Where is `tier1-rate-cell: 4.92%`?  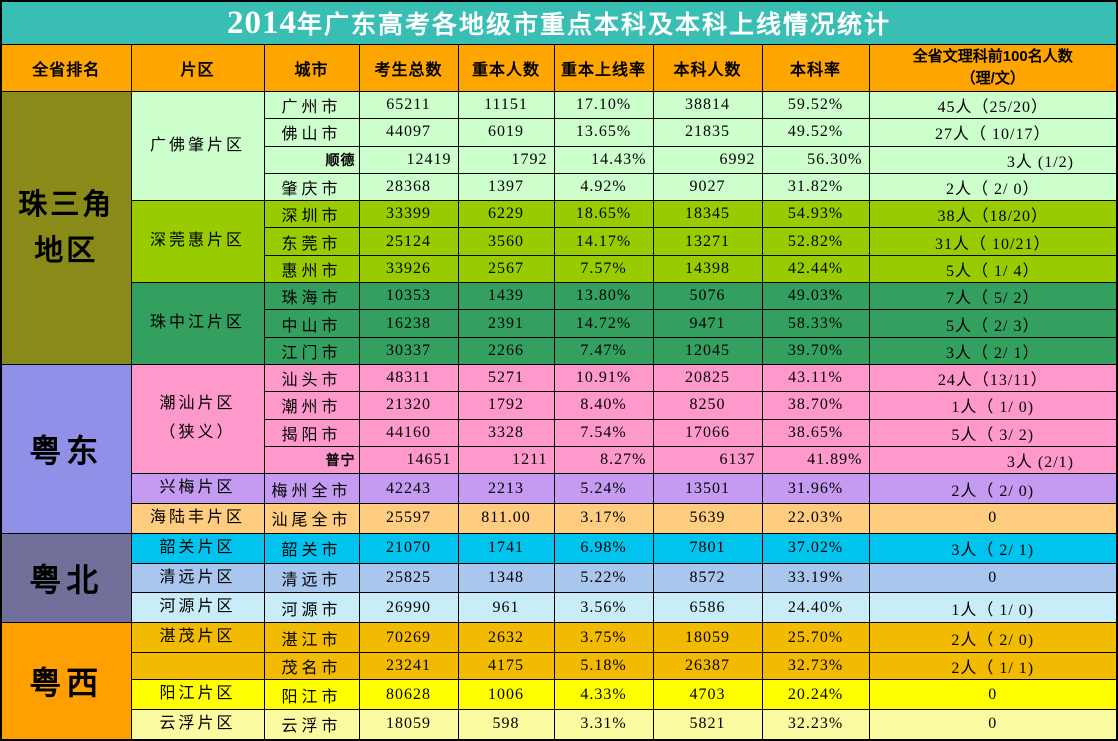
tier1-rate-cell: 4.92% is located at coordinates (603, 187).